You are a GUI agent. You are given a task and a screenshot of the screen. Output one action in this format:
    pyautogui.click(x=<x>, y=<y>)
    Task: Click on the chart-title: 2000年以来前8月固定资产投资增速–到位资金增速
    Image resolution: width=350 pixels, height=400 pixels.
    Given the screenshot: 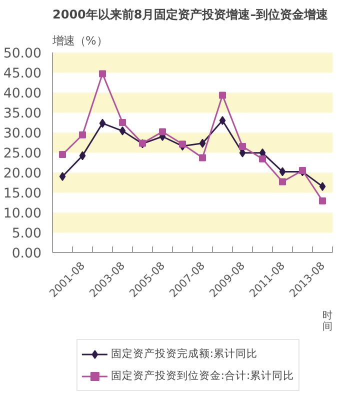 What is the action you would take?
    pyautogui.click(x=191, y=15)
    